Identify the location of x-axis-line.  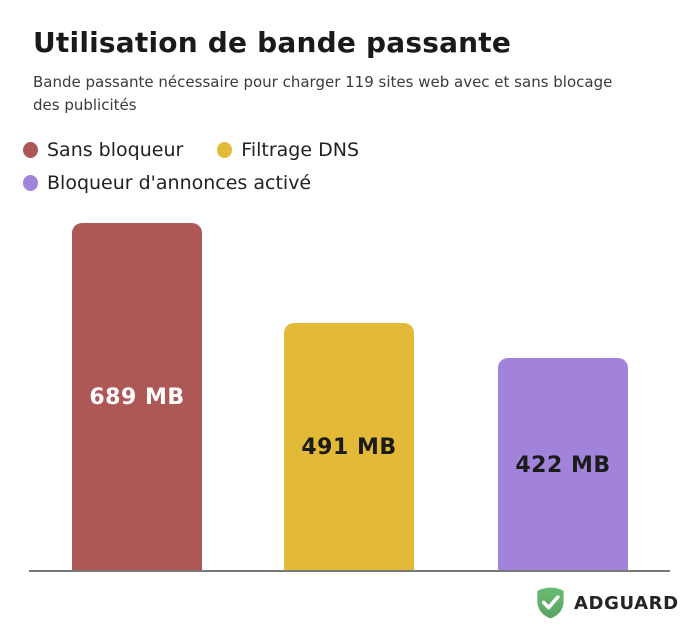
(349, 571).